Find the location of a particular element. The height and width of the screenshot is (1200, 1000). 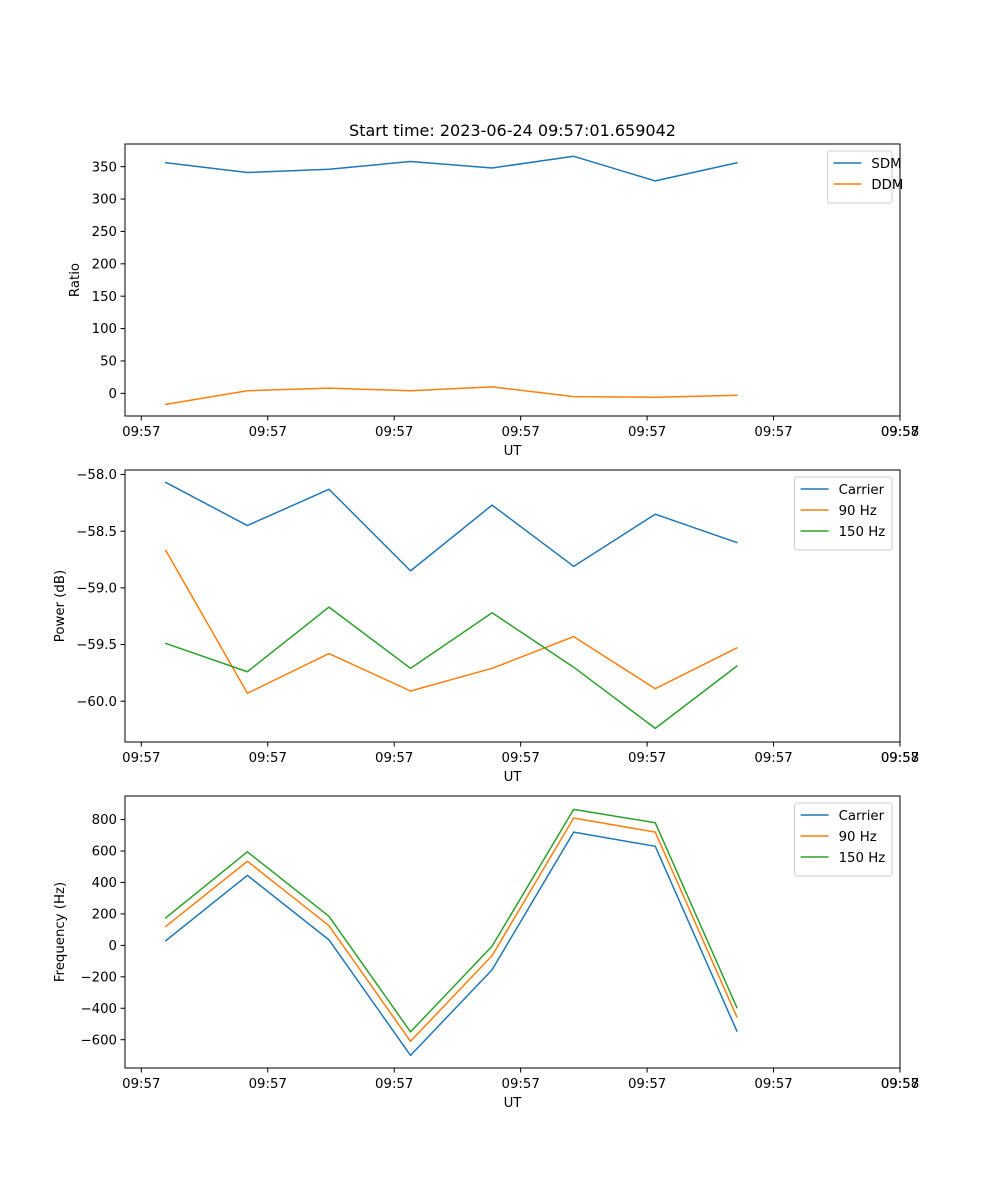

y-tick-label: 300 is located at coordinates (104, 200).